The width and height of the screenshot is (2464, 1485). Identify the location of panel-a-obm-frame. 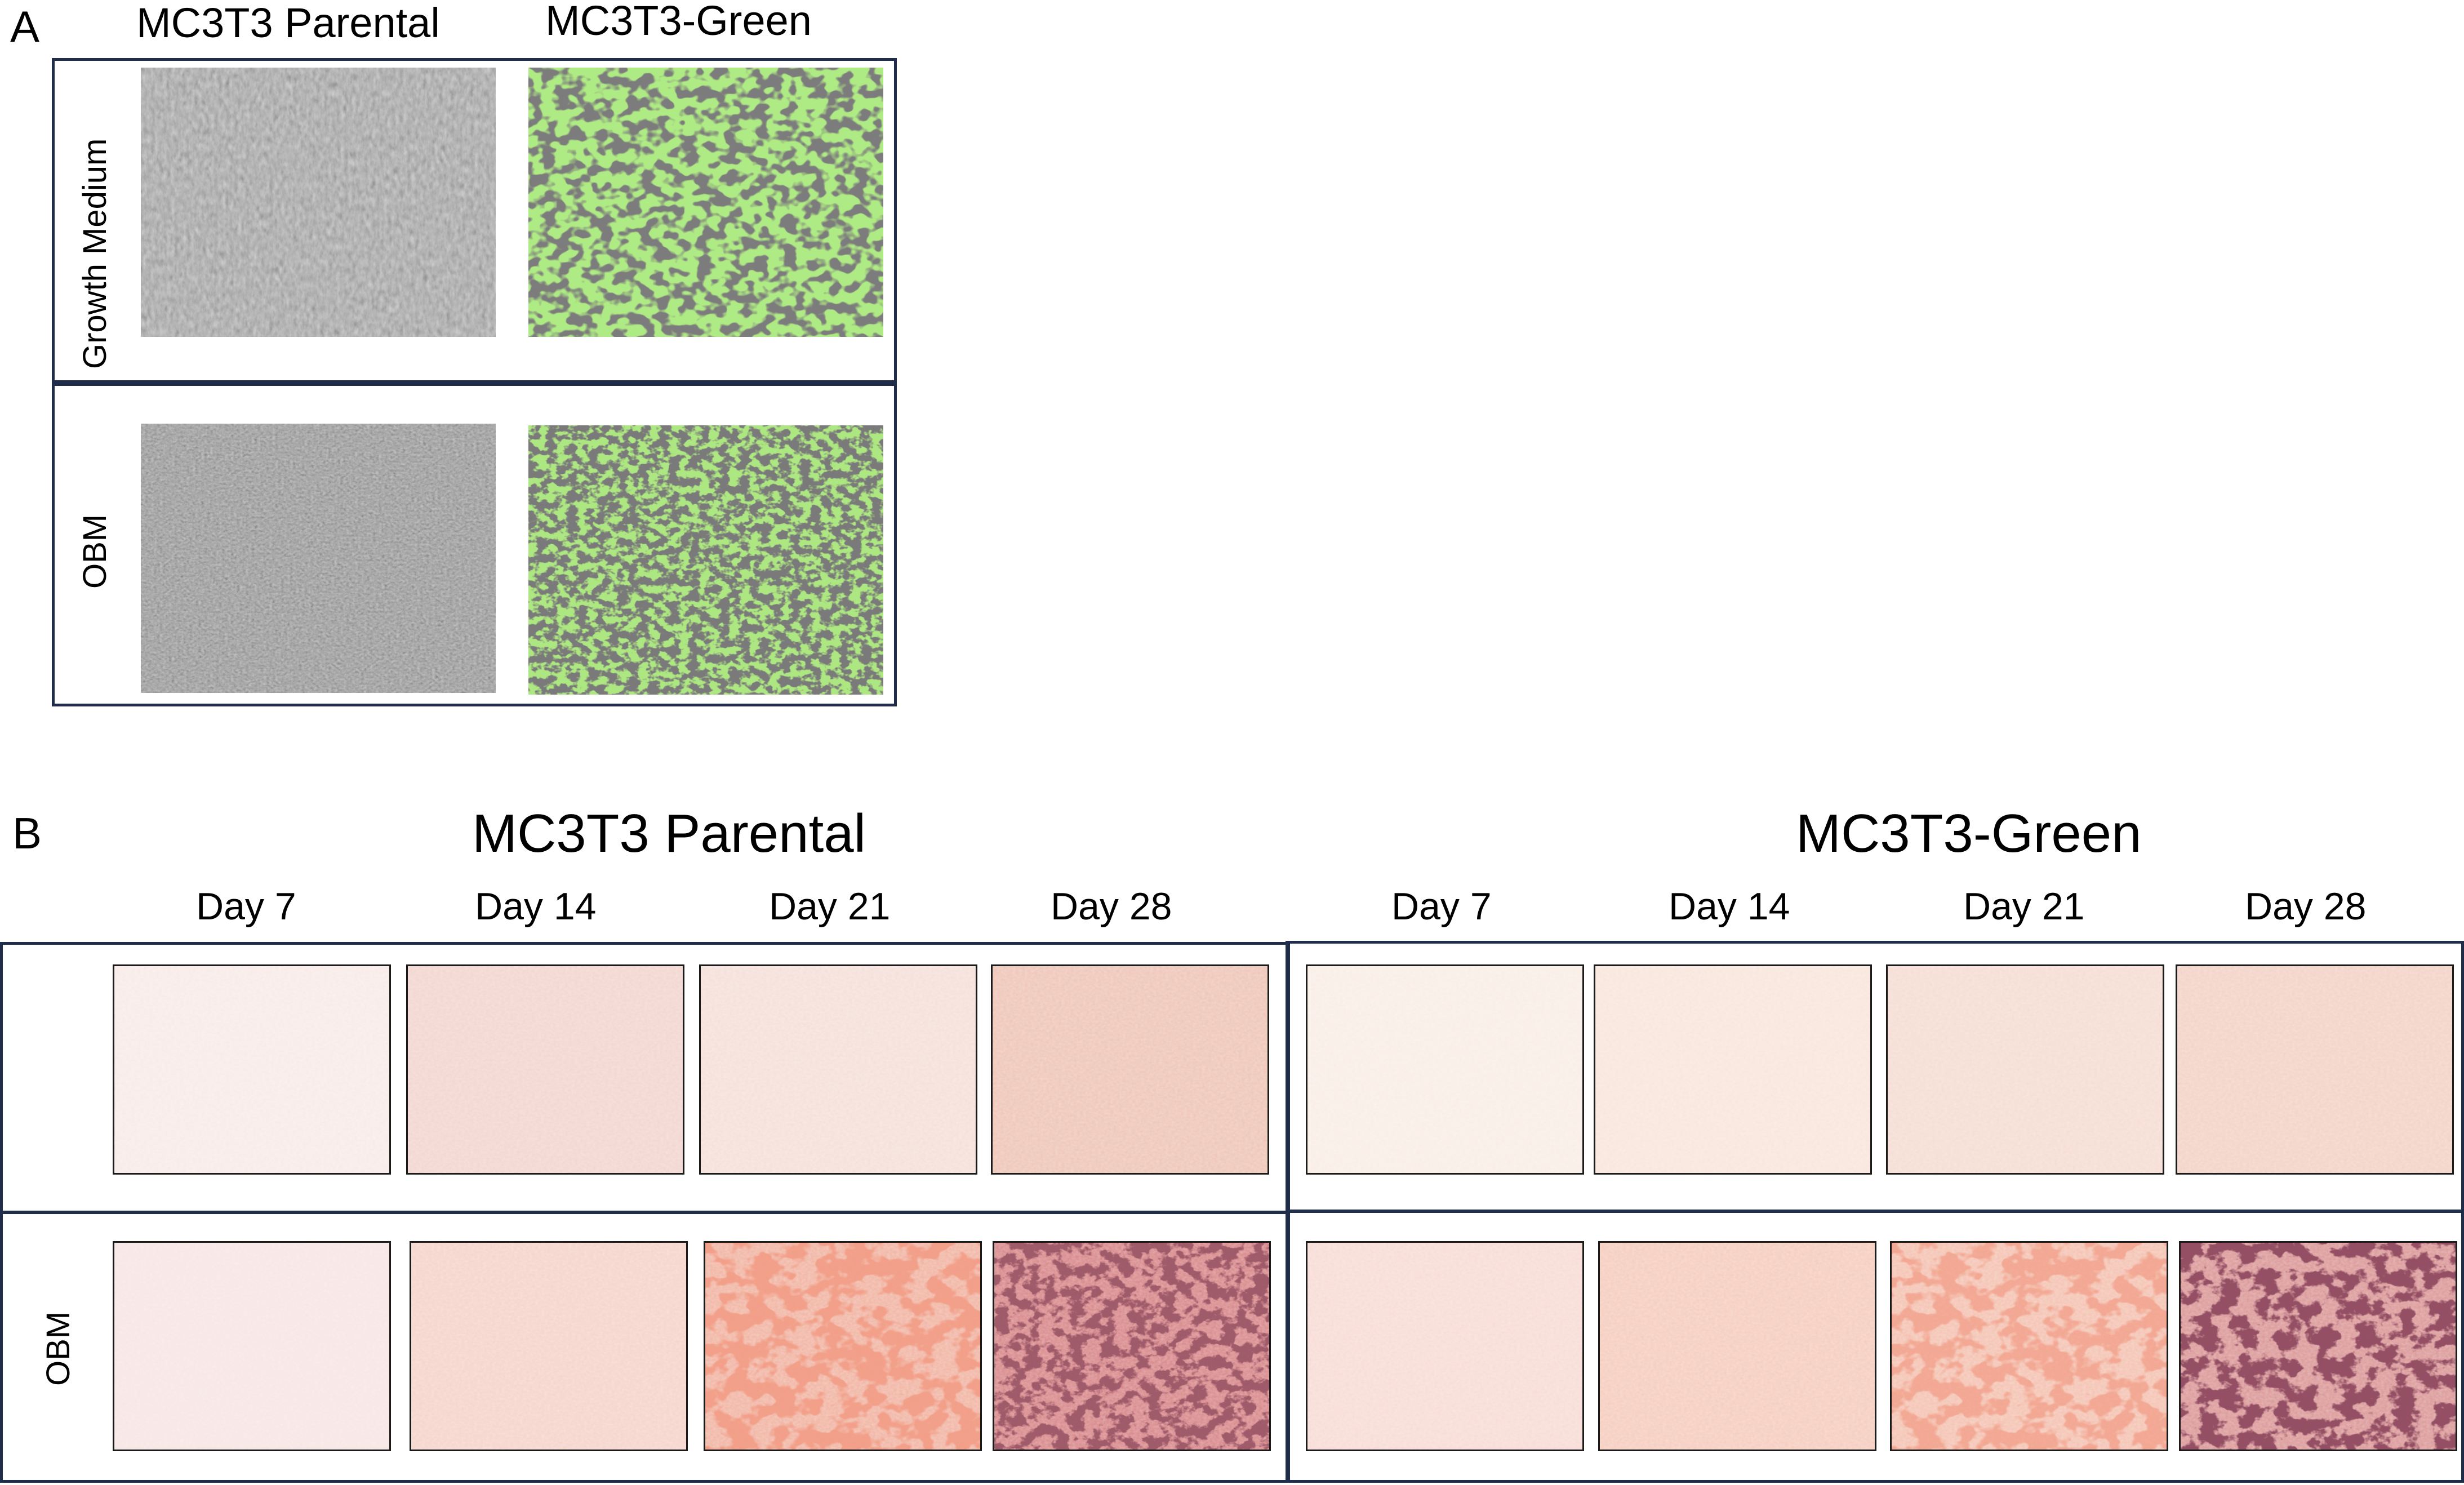
(474, 544).